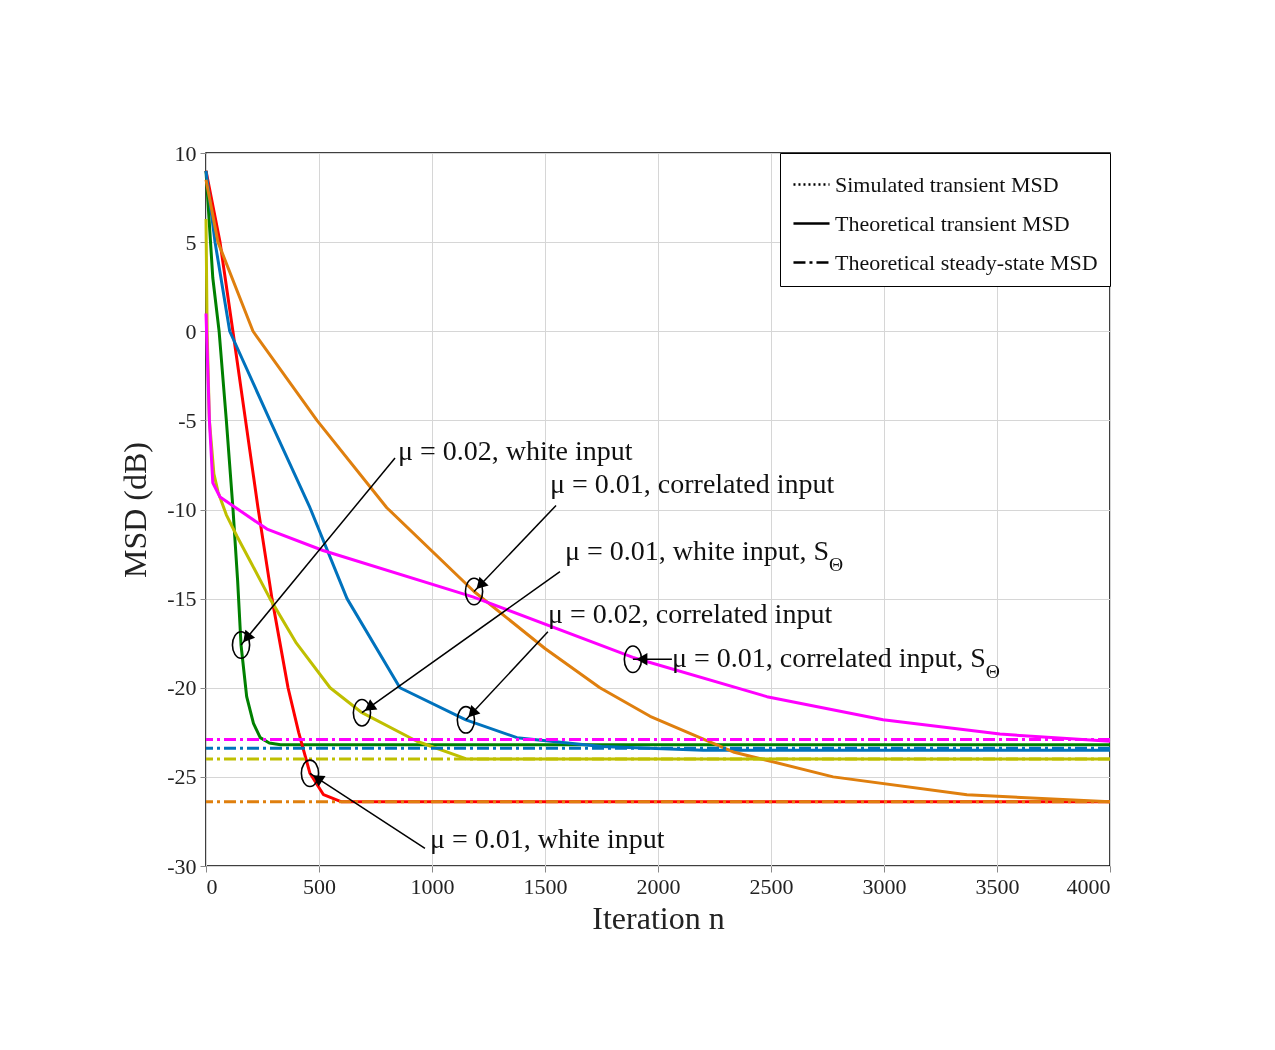  Describe the element at coordinates (187, 420) in the screenshot. I see `y-tick-label: -5` at that location.